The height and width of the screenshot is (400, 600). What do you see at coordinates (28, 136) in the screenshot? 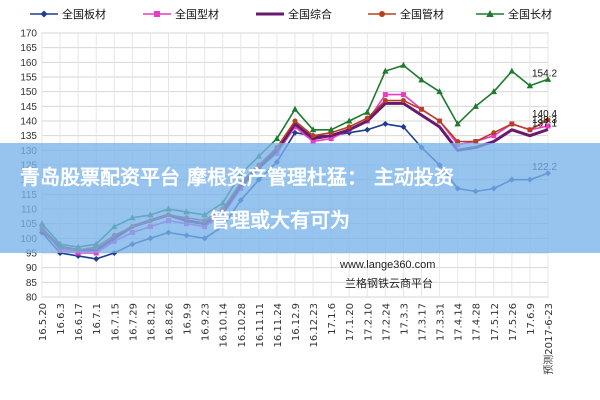
I see `y-tick-label: 135` at bounding box center [28, 136].